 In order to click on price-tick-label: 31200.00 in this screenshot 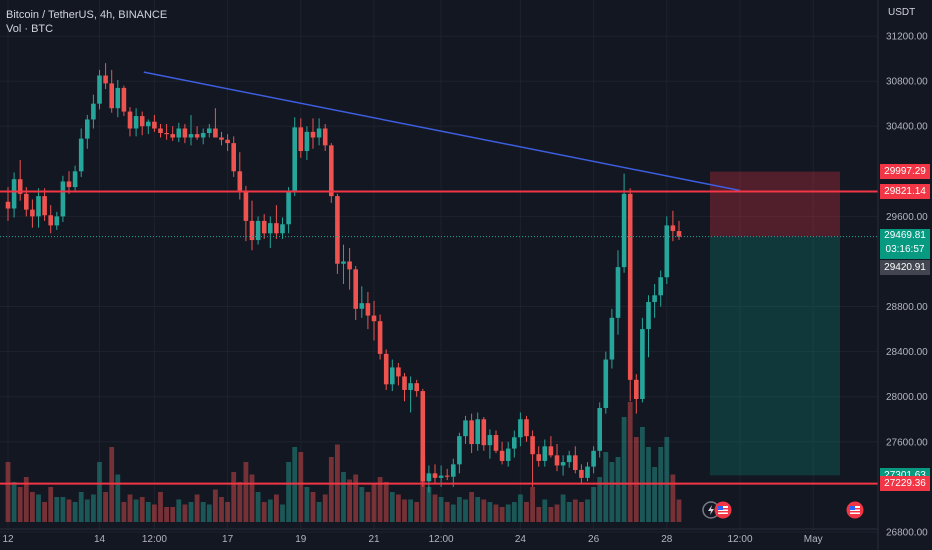, I will do `click(907, 37)`.